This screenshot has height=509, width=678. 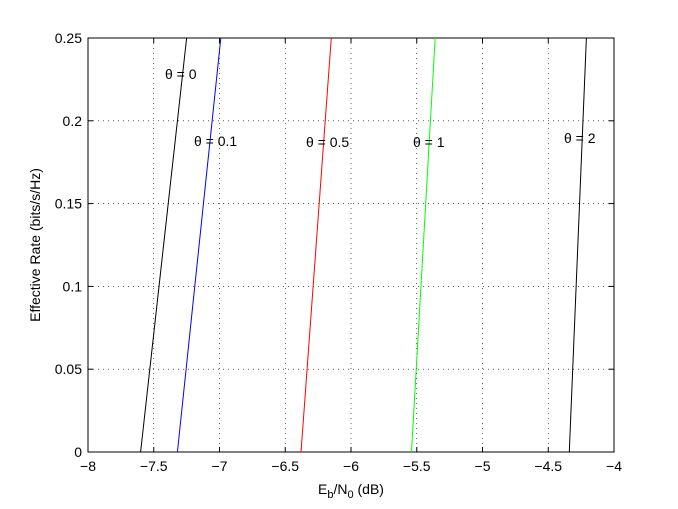 I want to click on series-label: θ = 1, so click(x=429, y=142).